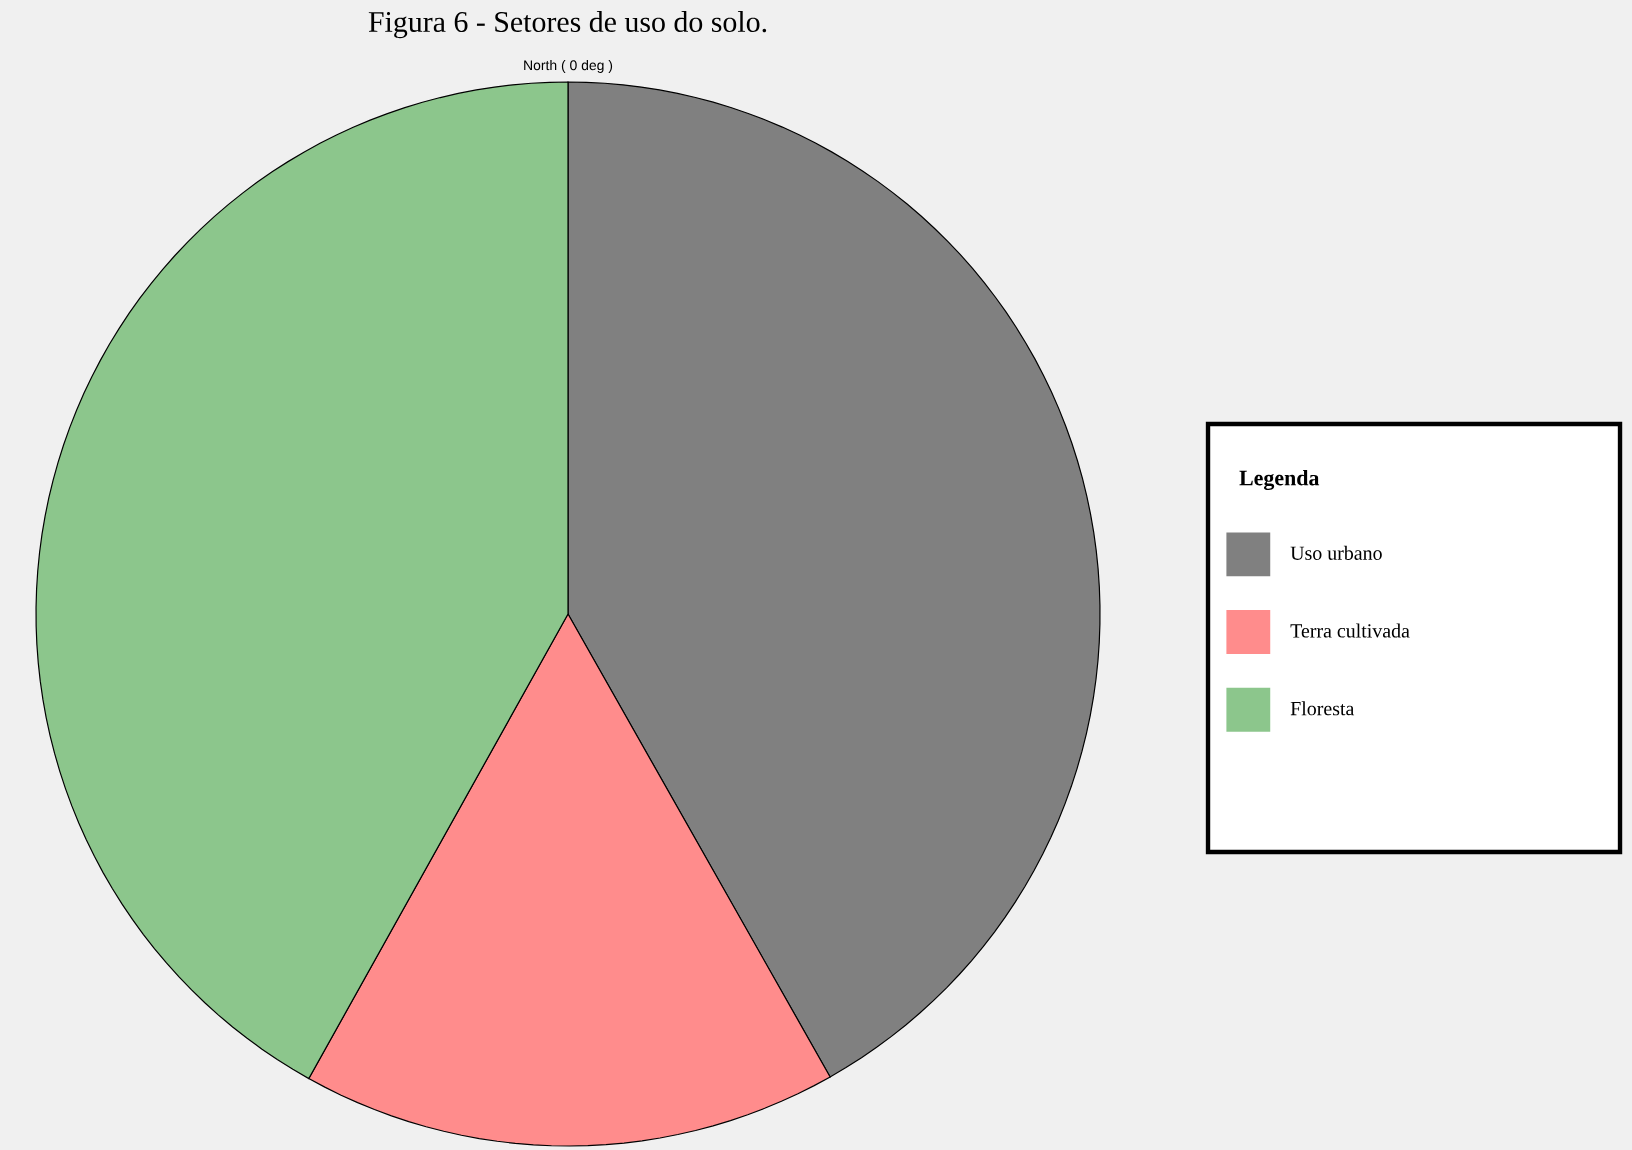 This screenshot has height=1150, width=1632. I want to click on legend-label: Uso urbano, so click(1336, 552).